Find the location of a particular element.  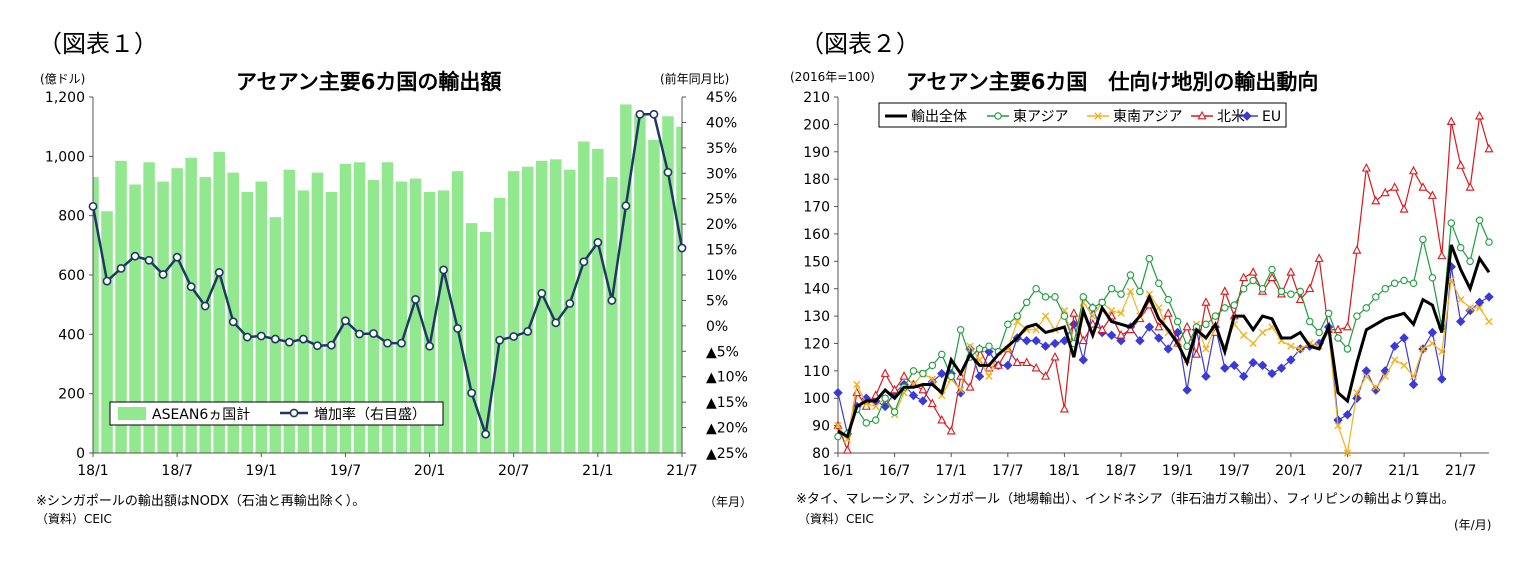

legend-marker is located at coordinates (998, 116).